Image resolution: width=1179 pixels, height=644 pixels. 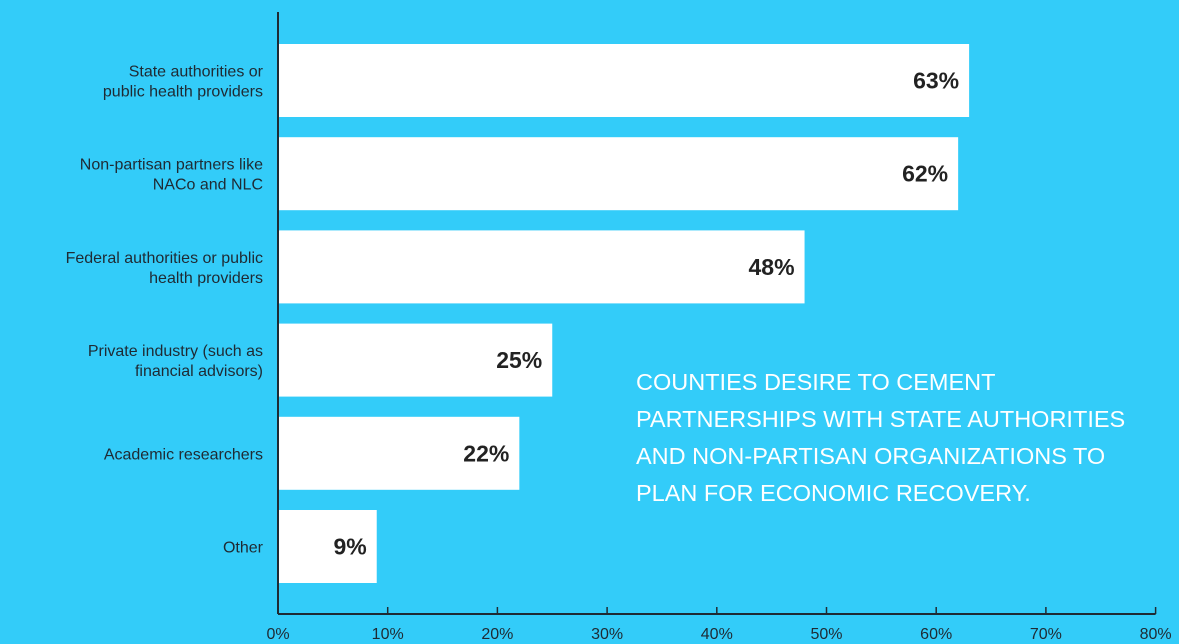 What do you see at coordinates (881, 419) in the screenshot?
I see `callout-line-2: PARTNERSHIPS WITH STATE AUTHORITIES` at bounding box center [881, 419].